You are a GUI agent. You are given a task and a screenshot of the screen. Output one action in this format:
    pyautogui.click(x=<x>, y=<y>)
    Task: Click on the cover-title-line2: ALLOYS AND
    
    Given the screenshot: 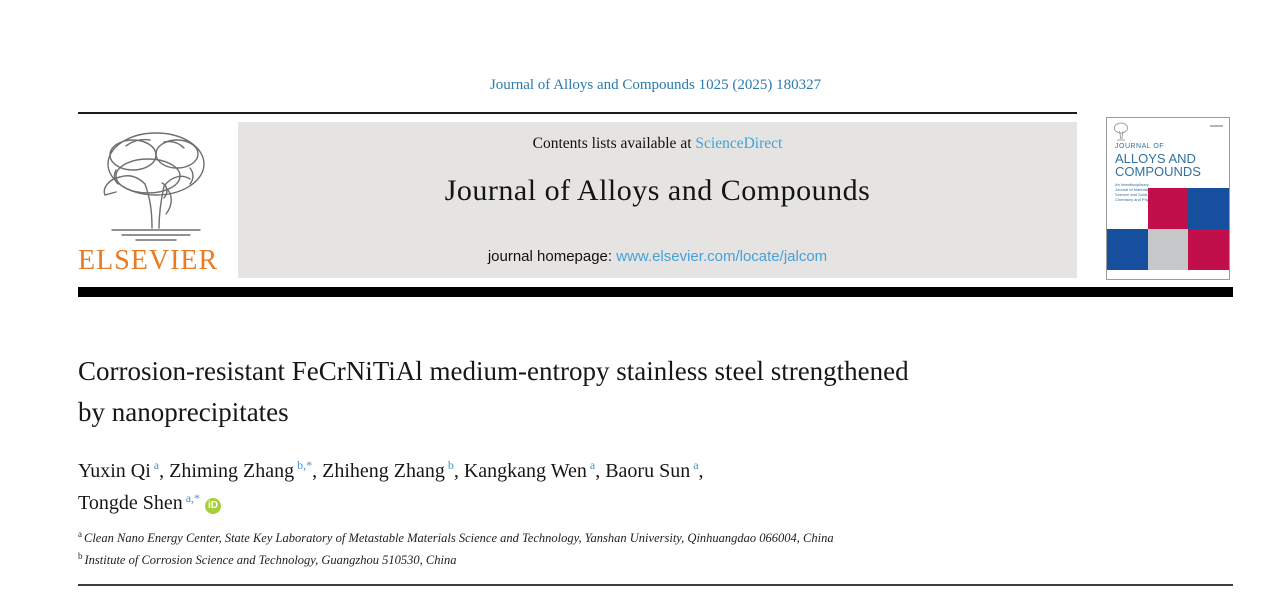 What is the action you would take?
    pyautogui.click(x=1155, y=158)
    